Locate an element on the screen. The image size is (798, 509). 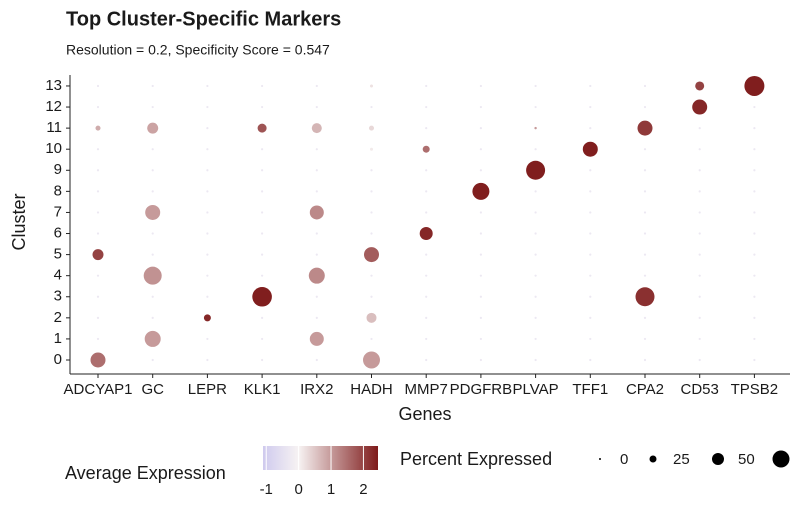
x-tick-label: LEPR is located at coordinates (207, 389).